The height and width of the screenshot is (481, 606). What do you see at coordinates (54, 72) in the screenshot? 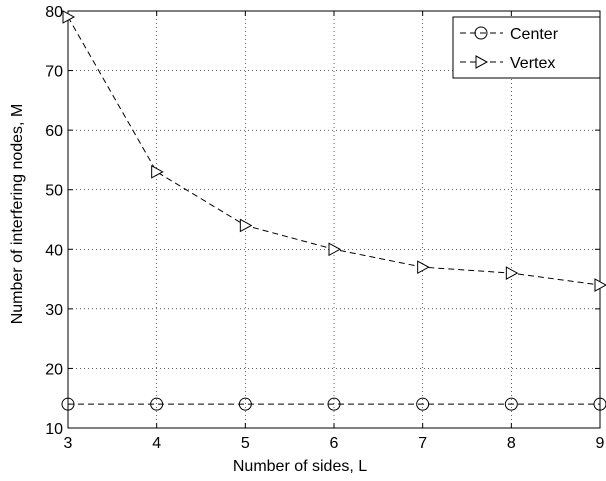
I see `y-tick-label: 70` at bounding box center [54, 72].